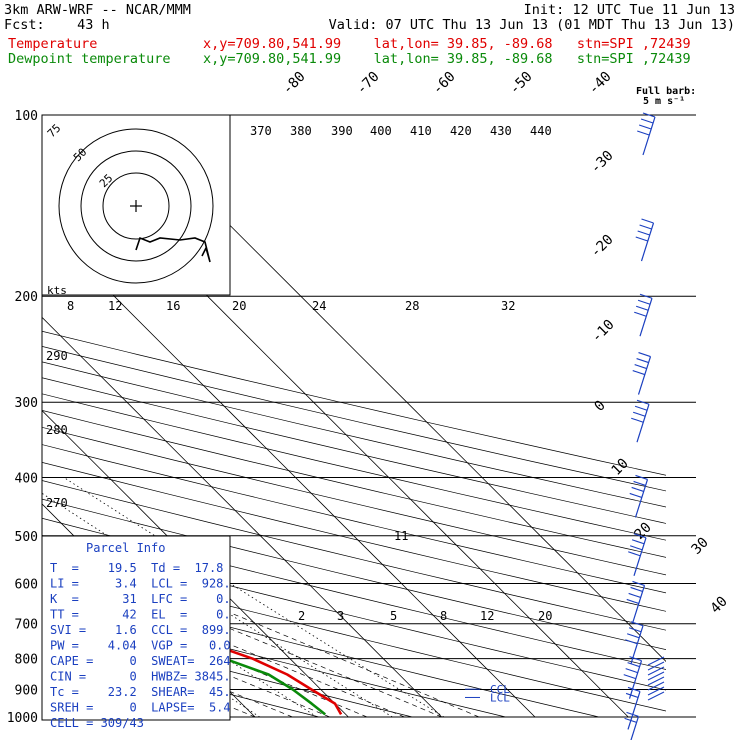 The width and height of the screenshot is (740, 740). Describe the element at coordinates (89, 59) in the screenshot. I see `dewpoint-legend-label: Dewpoint temperature` at that location.